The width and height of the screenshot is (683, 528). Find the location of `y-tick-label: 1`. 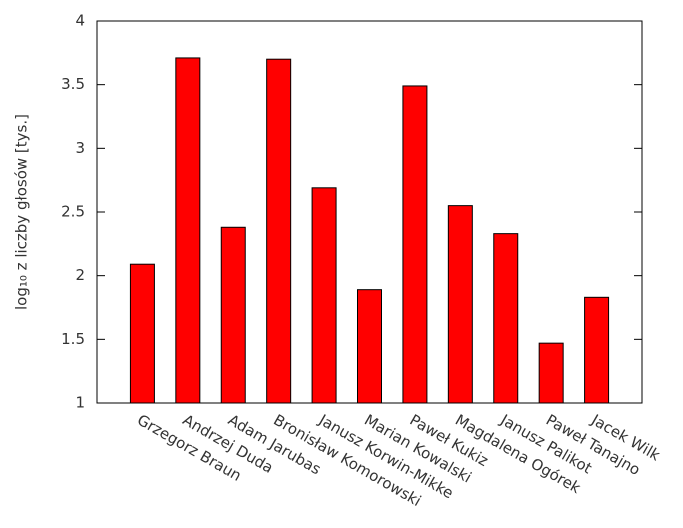

y-tick-label: 1 is located at coordinates (80, 403).